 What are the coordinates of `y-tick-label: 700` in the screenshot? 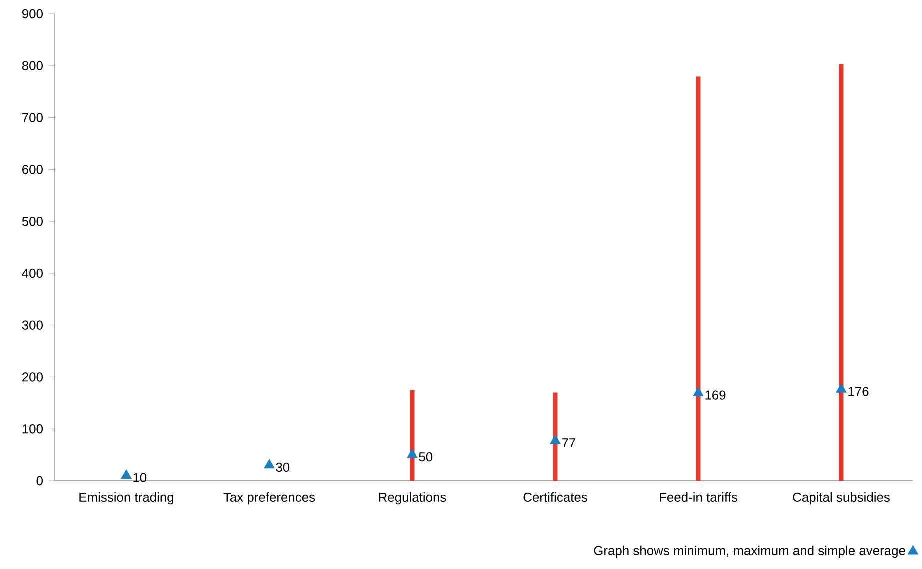 It's located at (32, 117).